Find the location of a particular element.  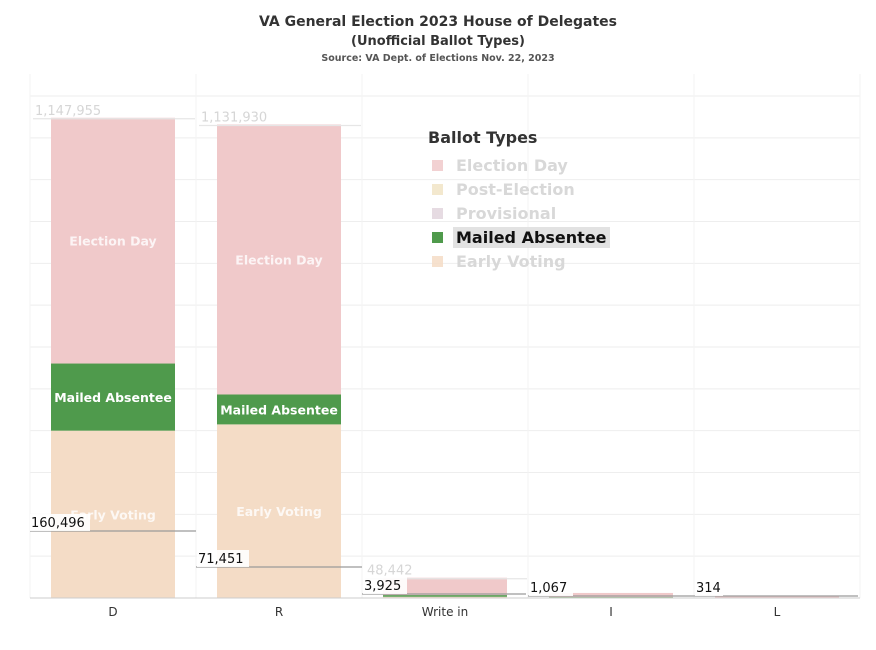

bar-mailed-absentee-r is located at coordinates (279, 409).